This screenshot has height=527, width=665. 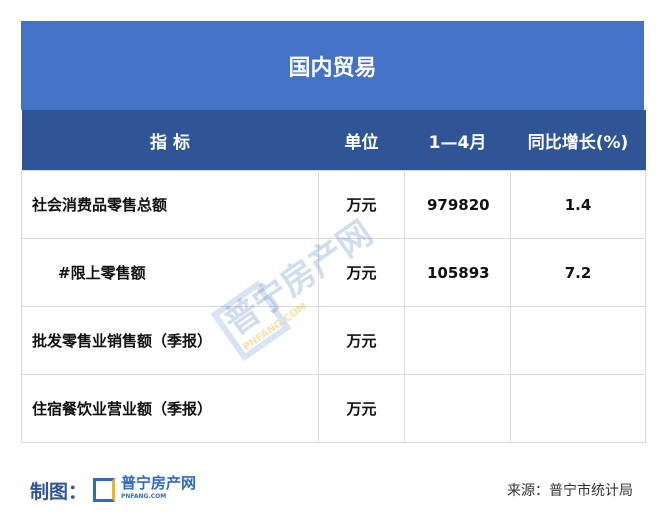 I want to click on header-row: 指 标 单位 1—4月 同比增长(%), so click(x=333, y=140).